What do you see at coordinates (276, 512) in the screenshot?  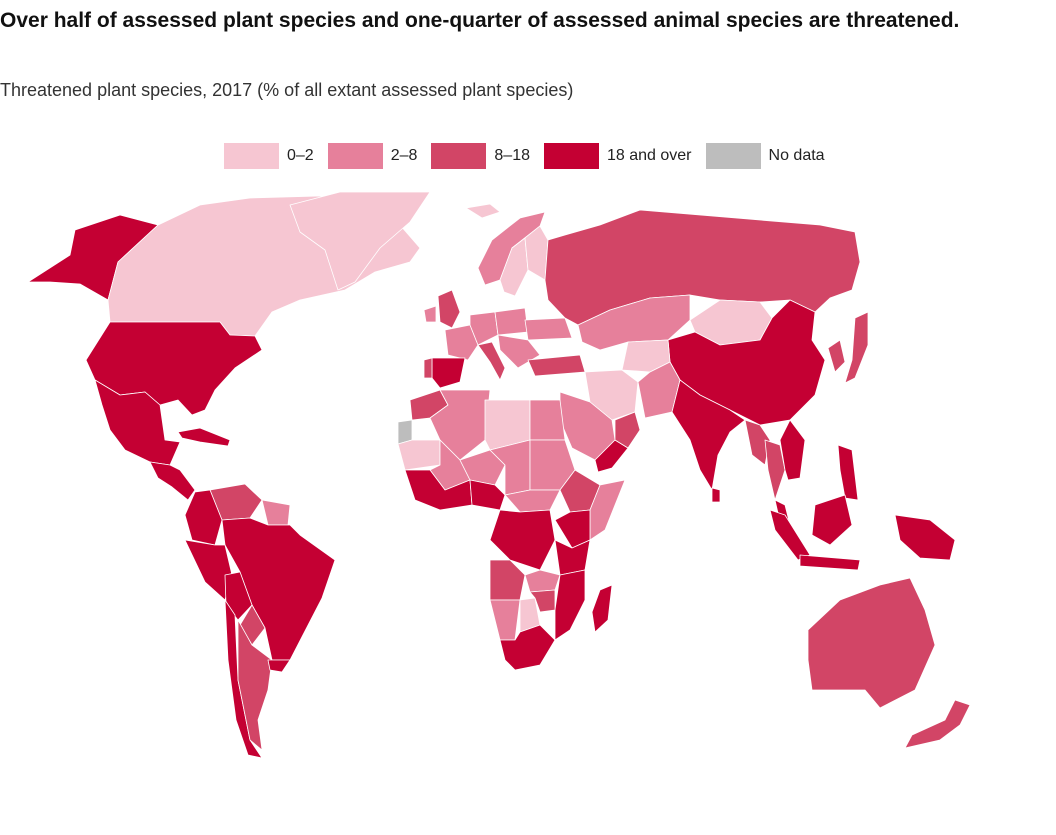 I see `country-guyana` at bounding box center [276, 512].